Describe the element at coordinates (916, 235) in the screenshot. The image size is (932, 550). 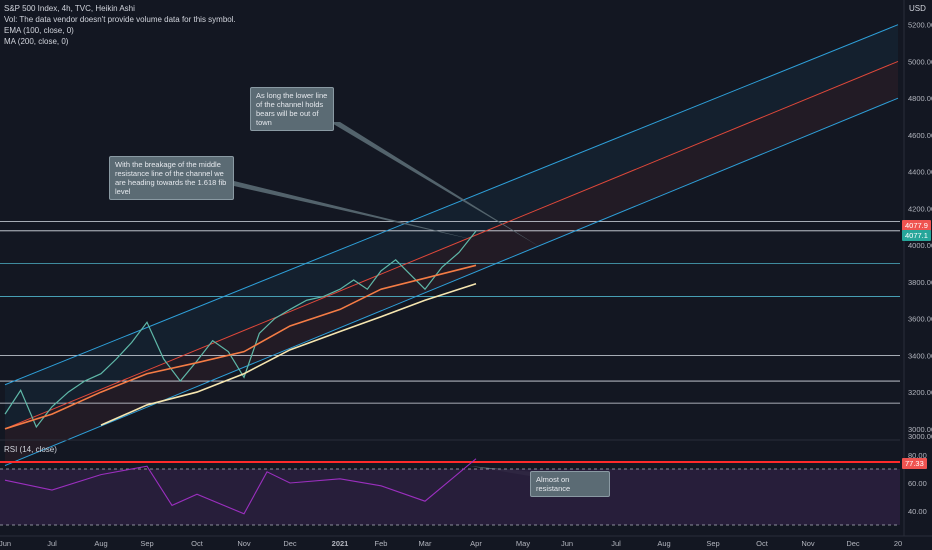
I see `price-tag-b: 4077.1` at that location.